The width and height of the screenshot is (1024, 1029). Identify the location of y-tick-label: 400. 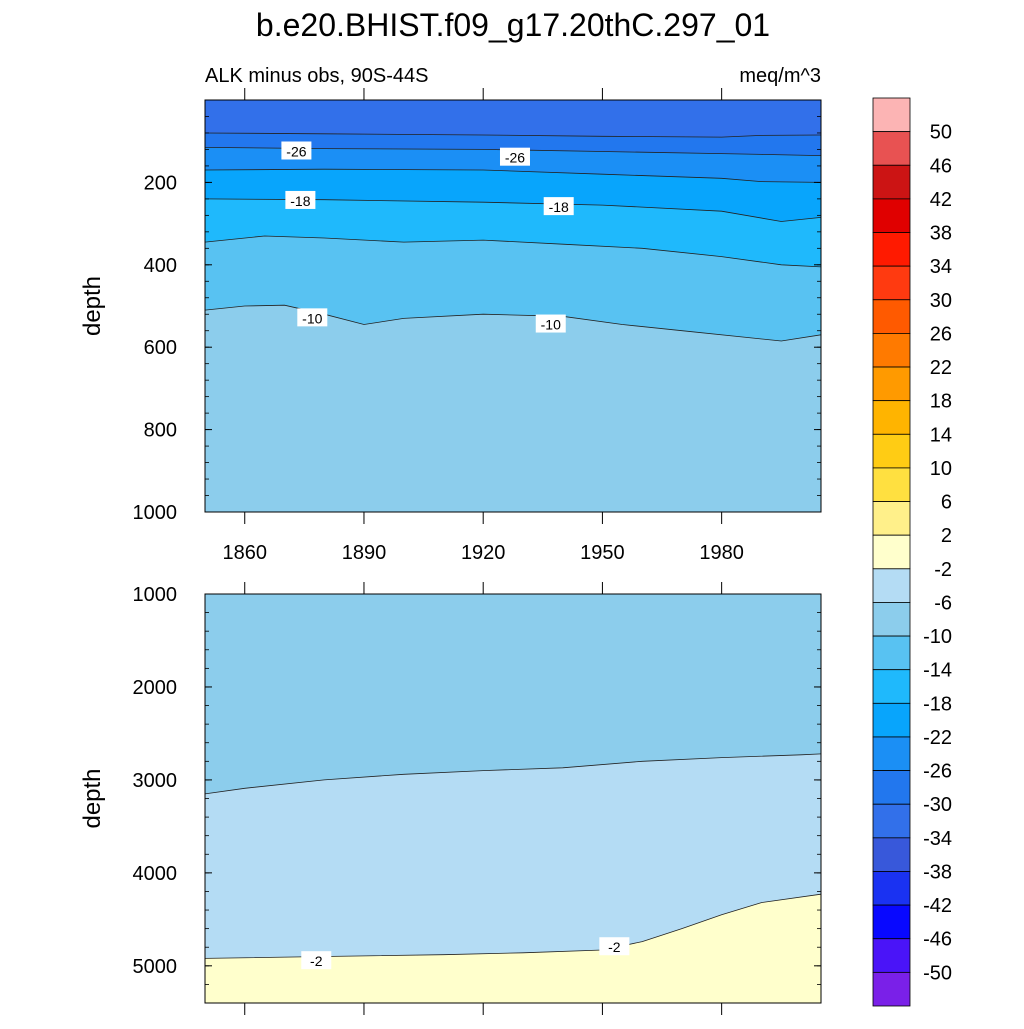
(160, 266).